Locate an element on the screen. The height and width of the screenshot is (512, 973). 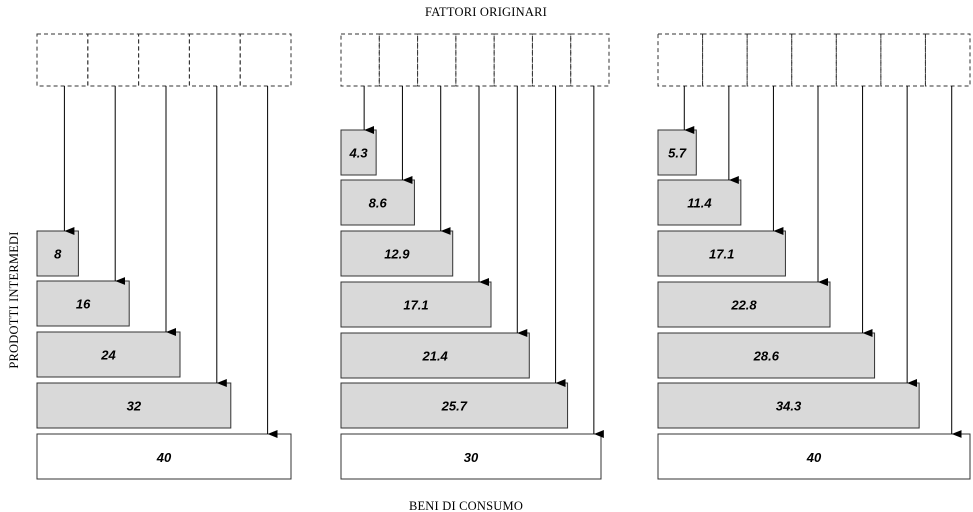
intermediate-value: 5.7 is located at coordinates (677, 153).